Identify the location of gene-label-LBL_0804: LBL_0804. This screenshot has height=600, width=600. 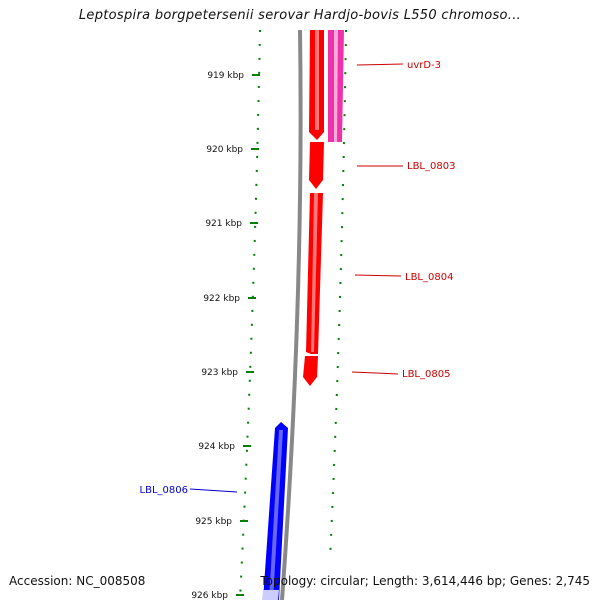
(429, 277).